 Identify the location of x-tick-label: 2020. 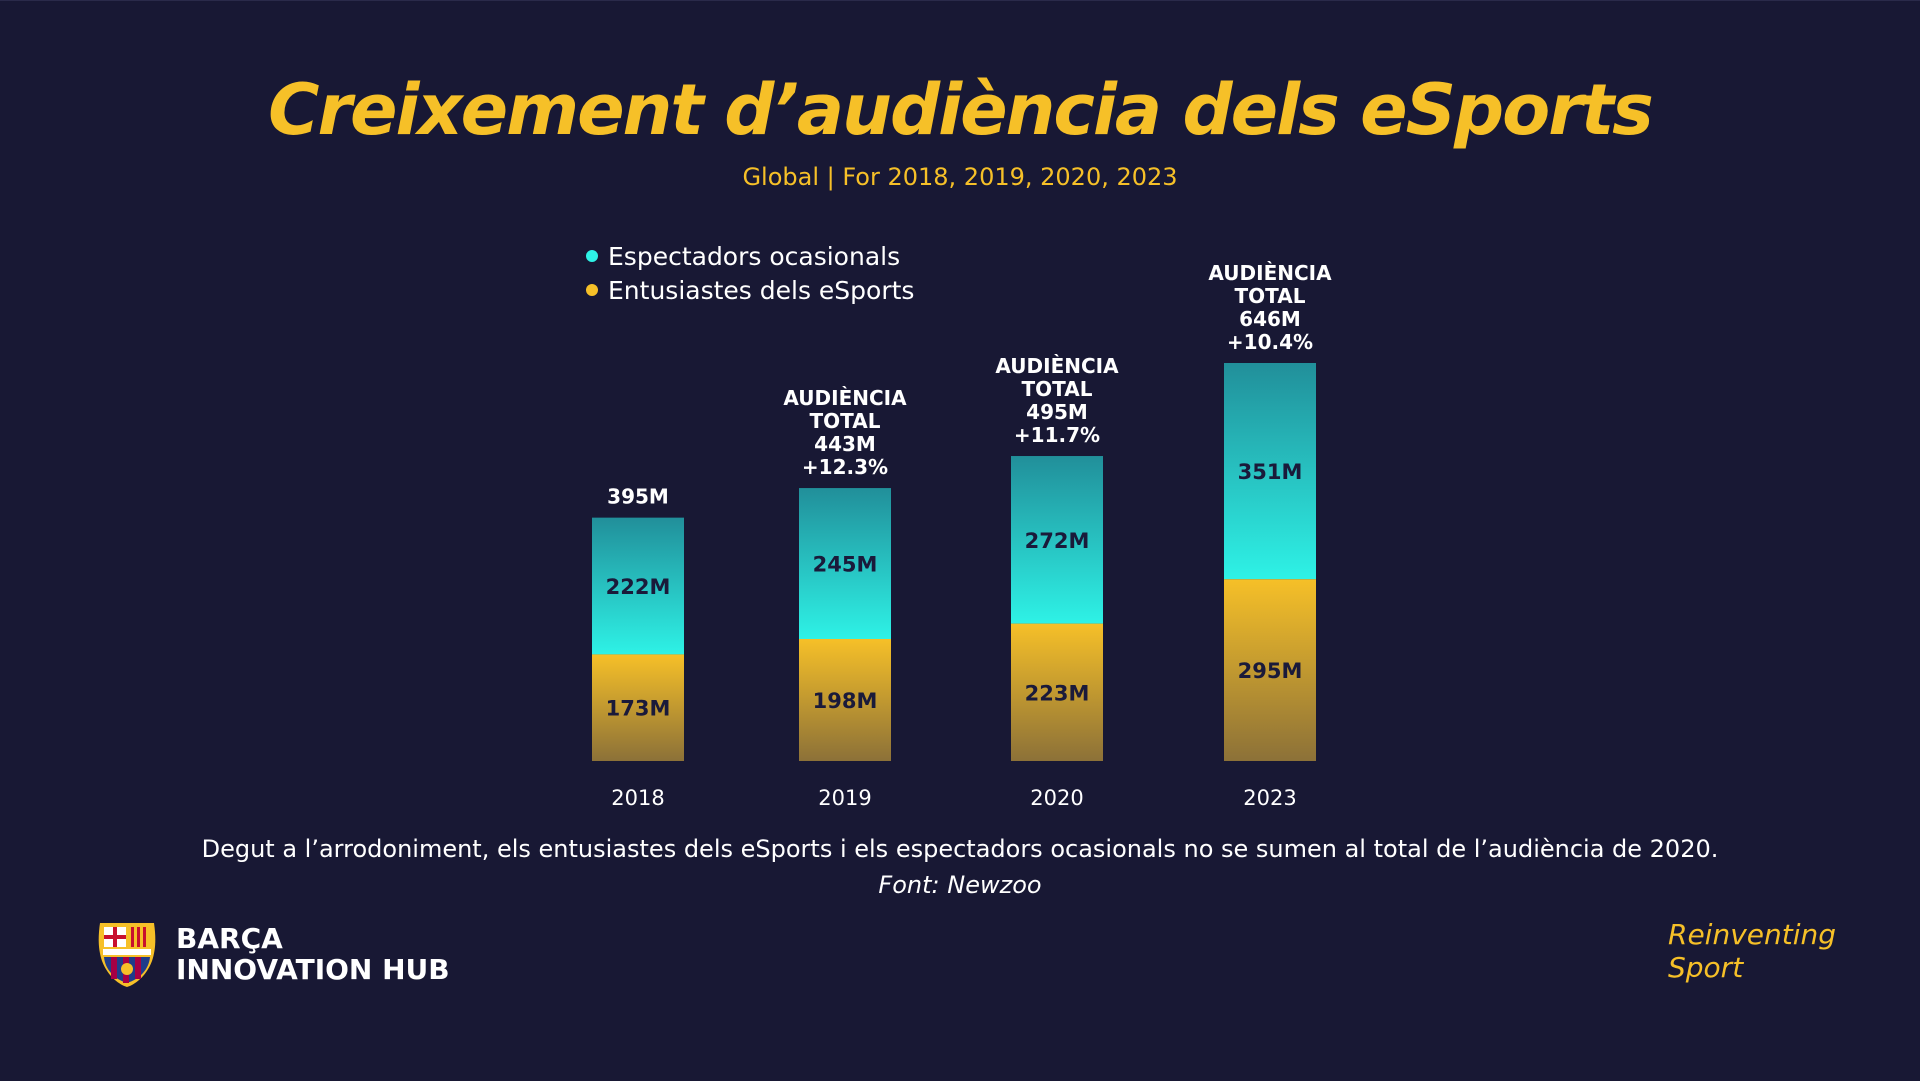
(1056, 798).